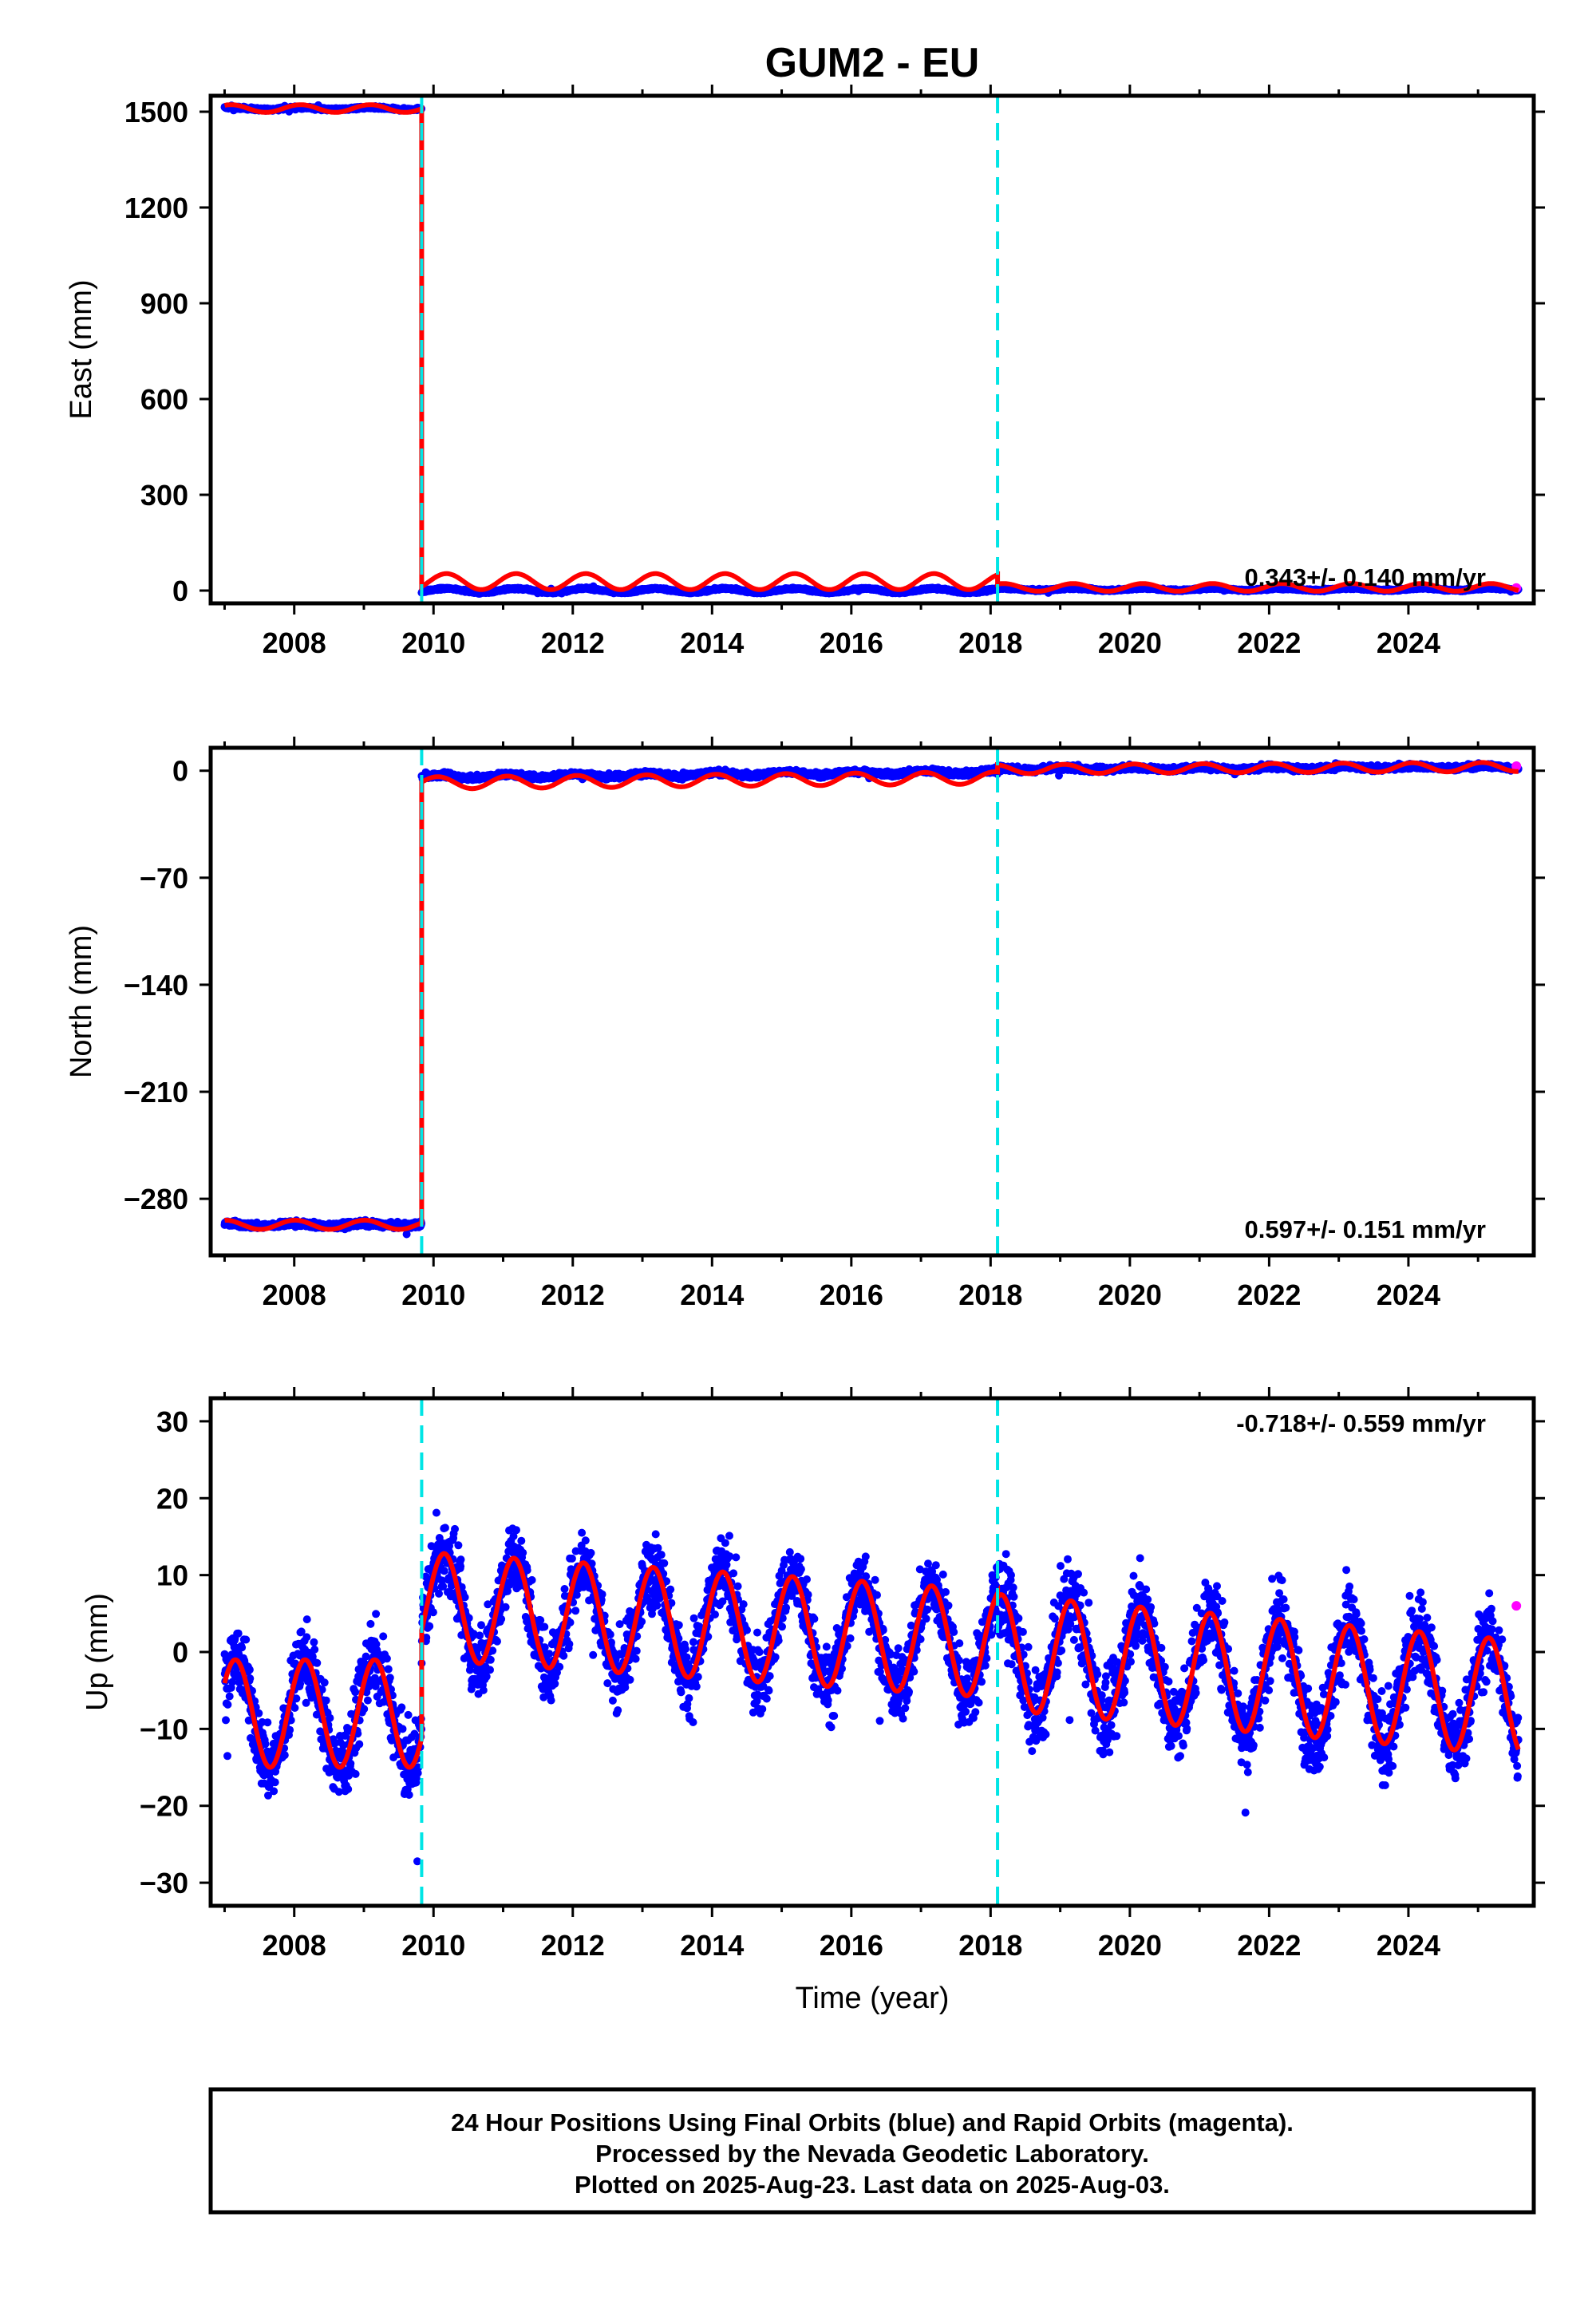  Describe the element at coordinates (1130, 642) in the screenshot. I see `east-x-tick-label-6: 2020` at that location.